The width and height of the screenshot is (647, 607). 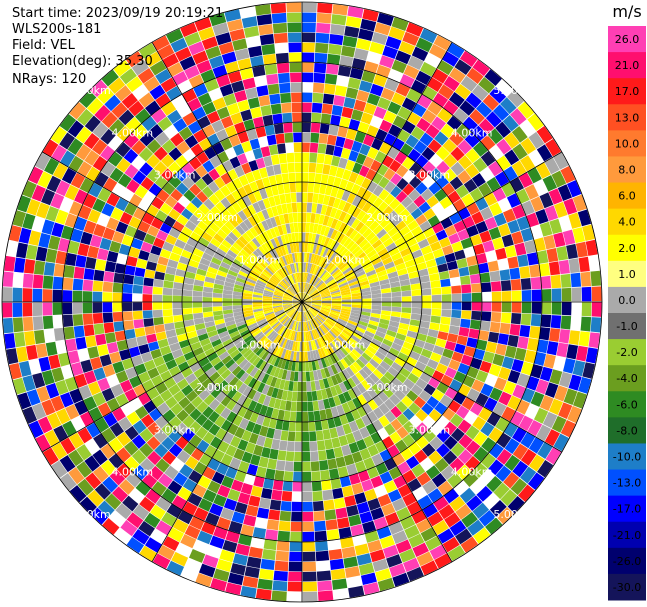 What do you see at coordinates (627, 430) in the screenshot?
I see `colorbar-swatch` at bounding box center [627, 430].